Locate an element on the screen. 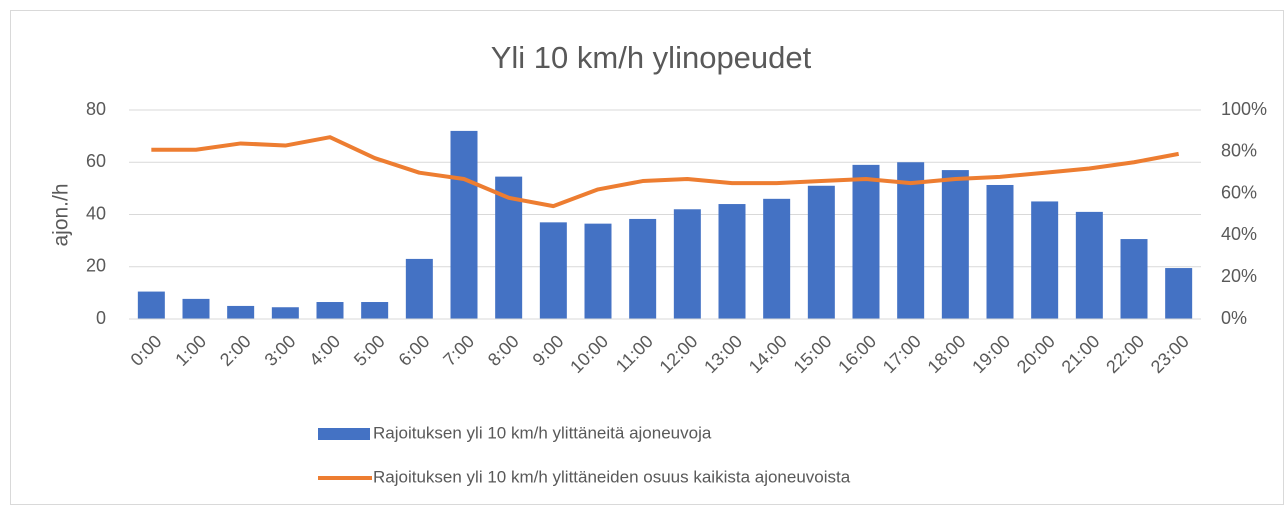 Image resolution: width=1285 pixels, height=506 pixels. line is located at coordinates (665, 172).